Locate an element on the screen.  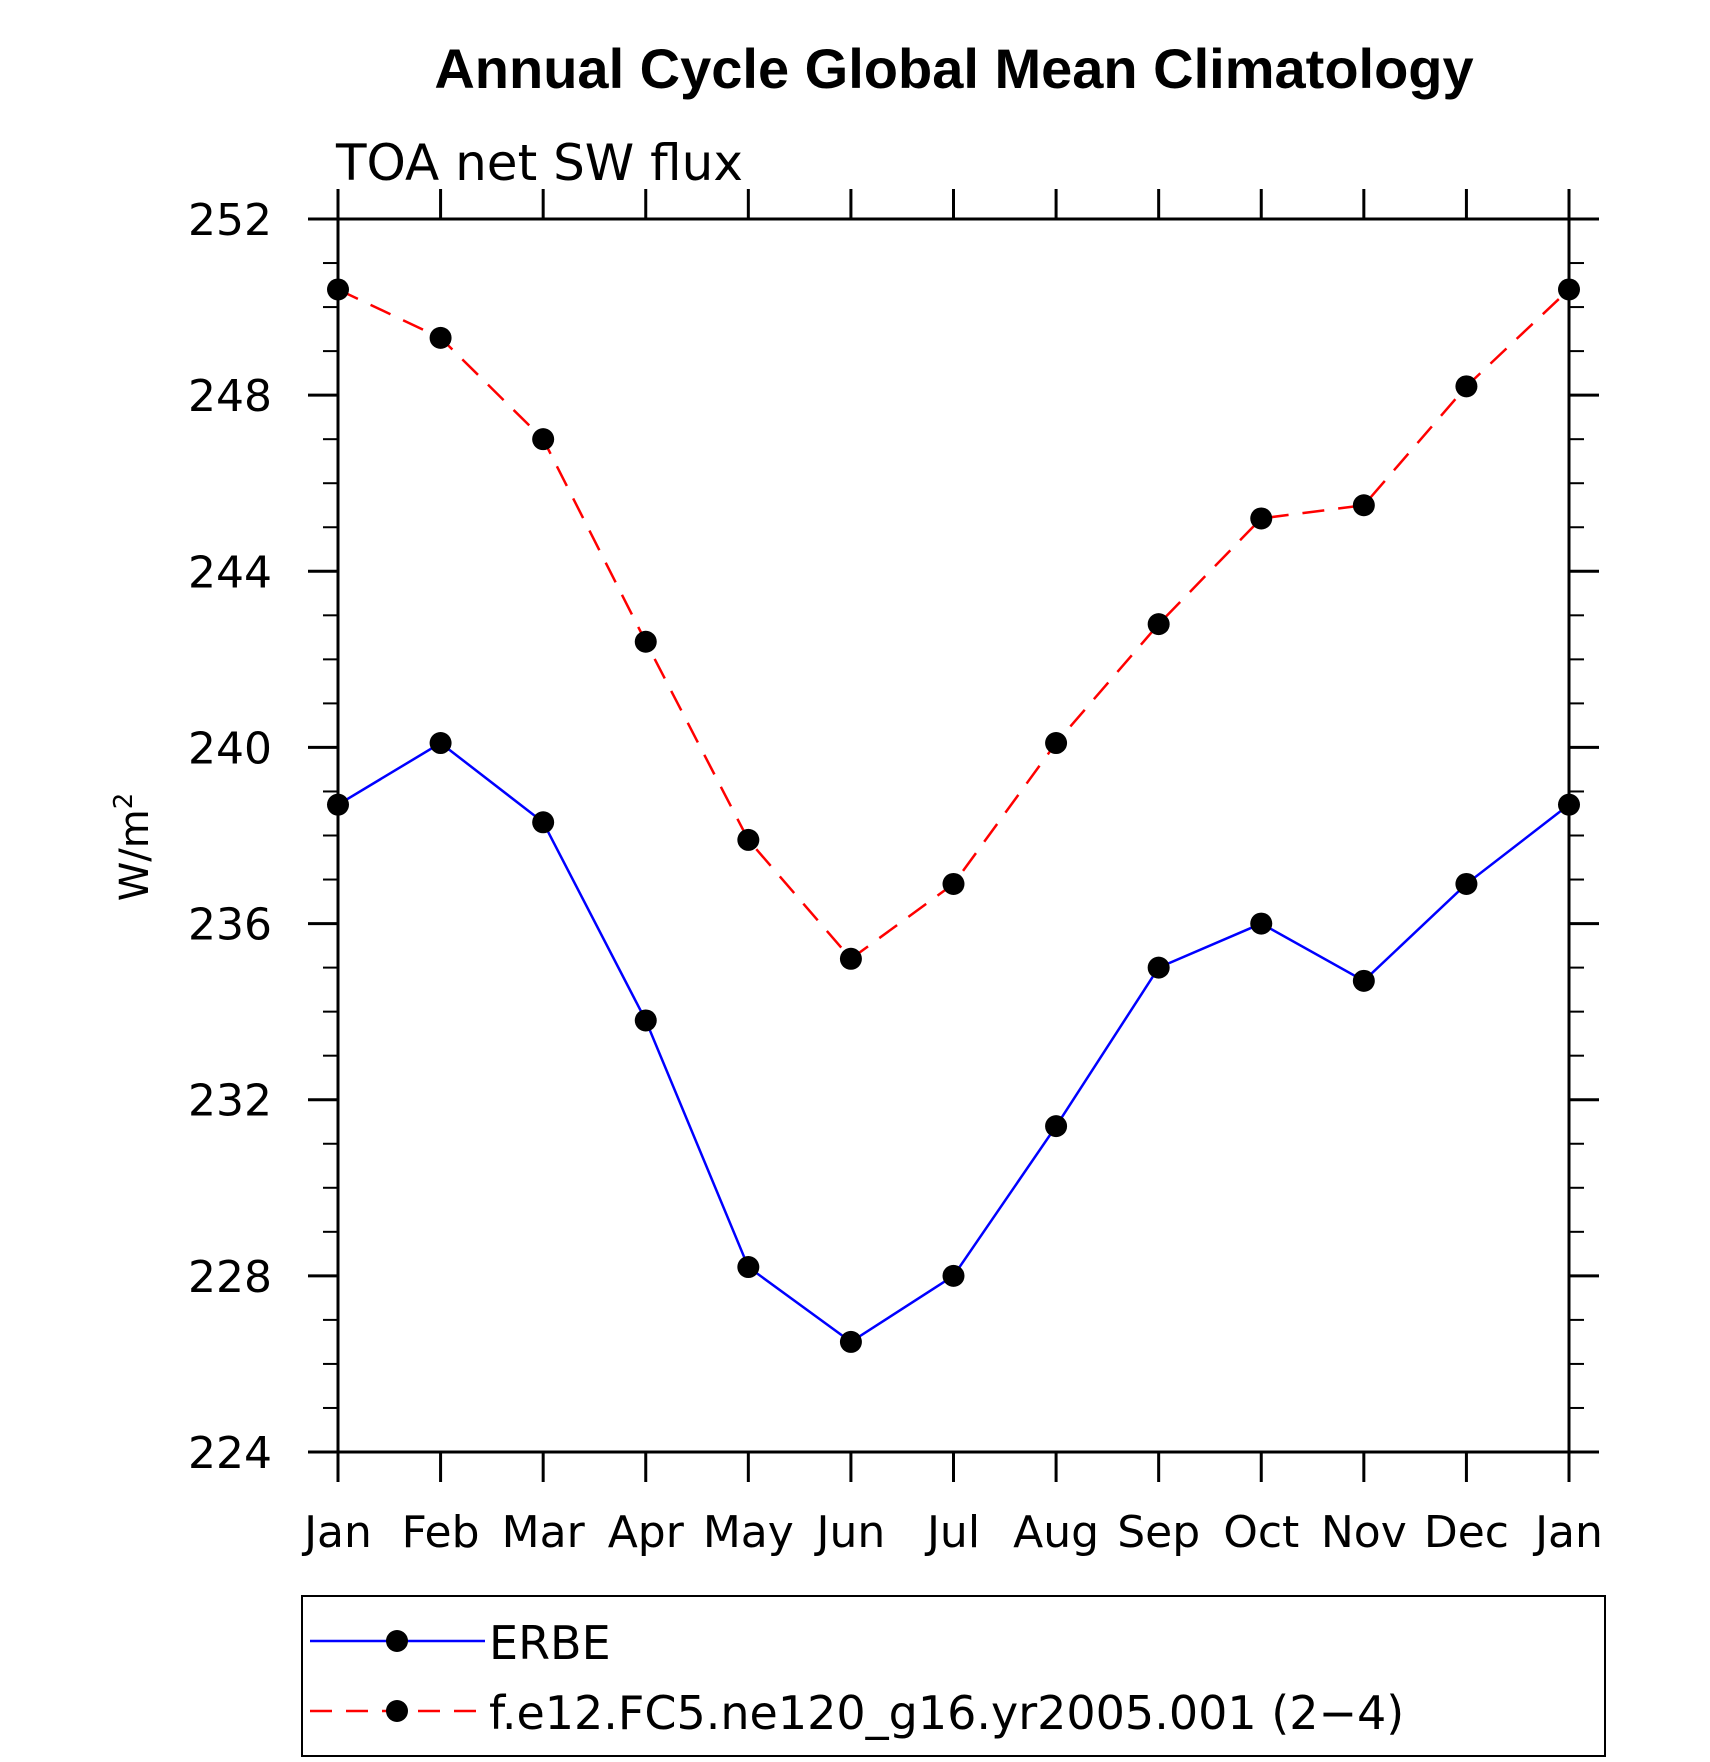
legend-label-erbe: ERBE is located at coordinates (550, 1643).